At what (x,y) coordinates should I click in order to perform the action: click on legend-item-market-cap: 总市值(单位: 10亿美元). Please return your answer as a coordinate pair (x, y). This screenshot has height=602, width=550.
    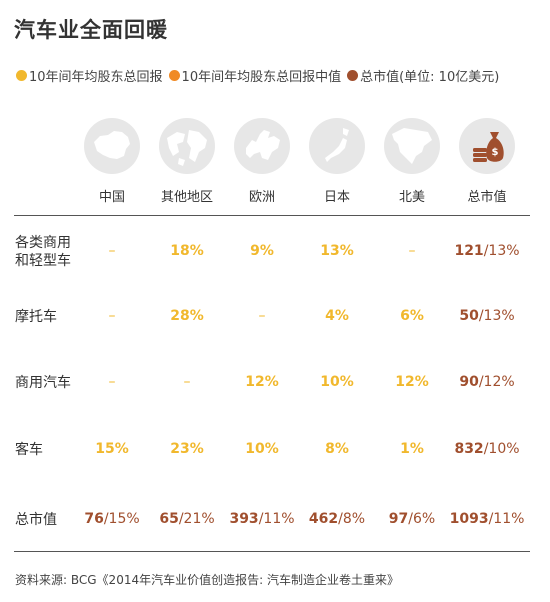
    Looking at the image, I should click on (423, 75).